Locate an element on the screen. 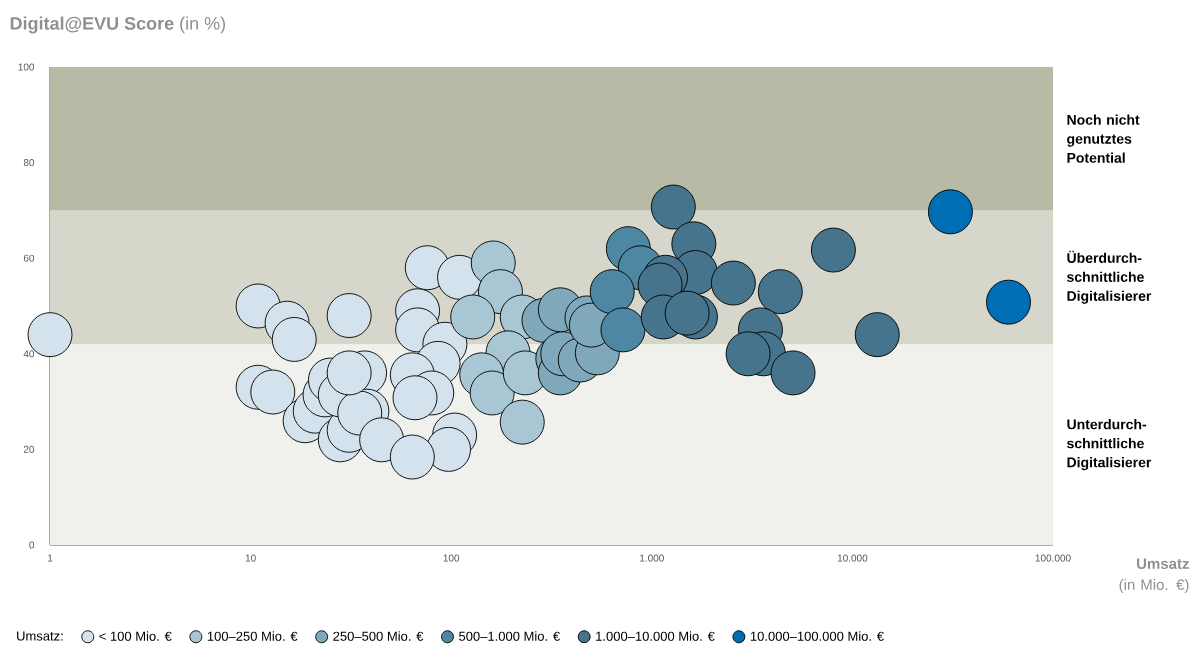  y-tick-label: 0 is located at coordinates (32, 545).